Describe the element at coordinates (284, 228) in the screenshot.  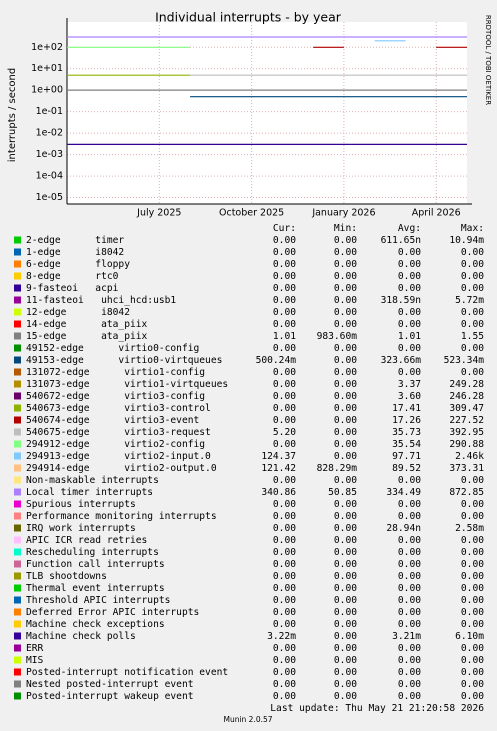
I see `column-header: Cur:` at that location.